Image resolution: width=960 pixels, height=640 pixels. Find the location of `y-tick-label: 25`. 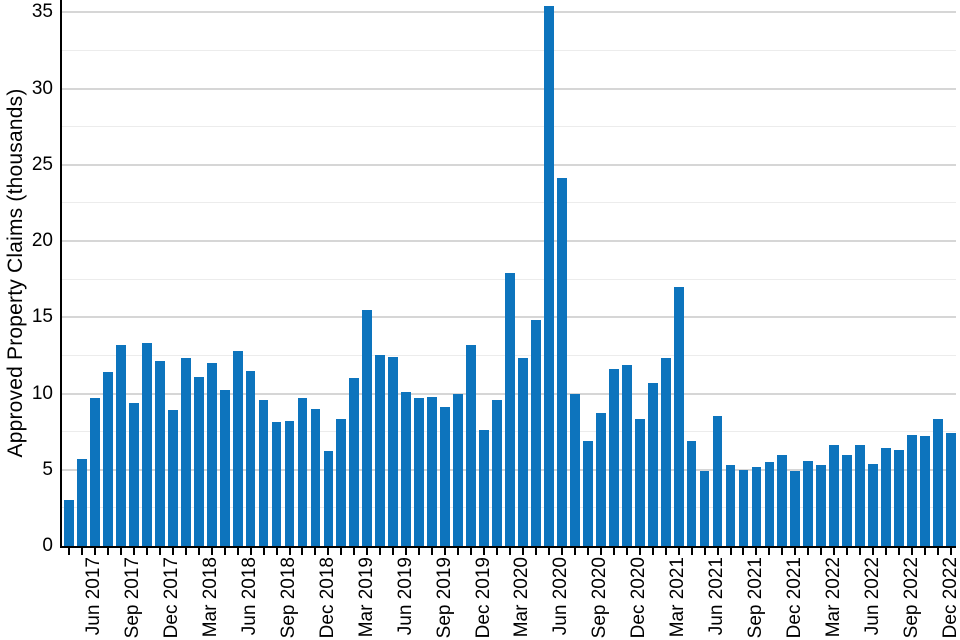

y-tick-label: 25 is located at coordinates (42, 164).